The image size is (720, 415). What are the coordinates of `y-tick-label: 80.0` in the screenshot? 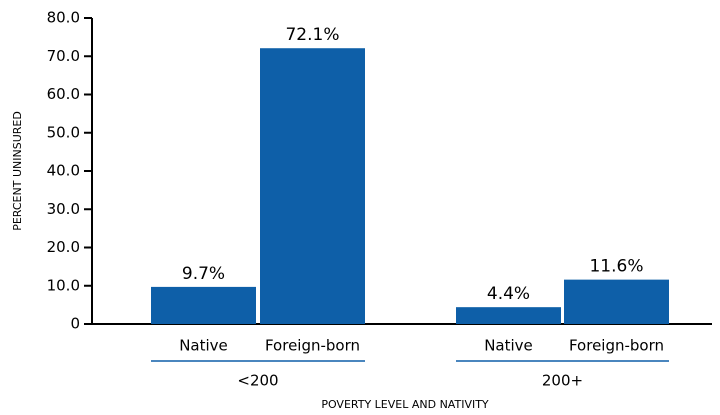 It's located at (63, 18).